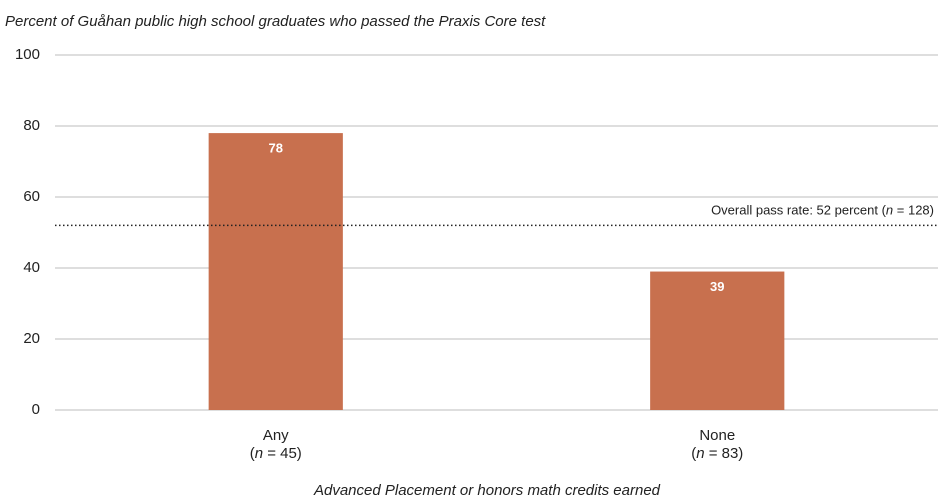 This screenshot has width=938, height=501. I want to click on y-tick-label: 40, so click(31, 267).